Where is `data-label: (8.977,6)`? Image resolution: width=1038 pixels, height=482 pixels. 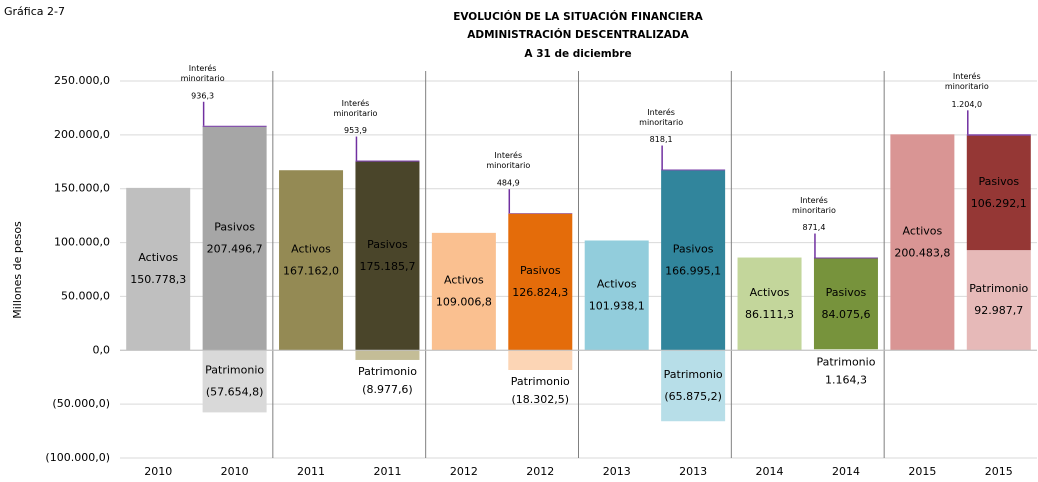
data-label: (8.977,6) is located at coordinates (387, 389).